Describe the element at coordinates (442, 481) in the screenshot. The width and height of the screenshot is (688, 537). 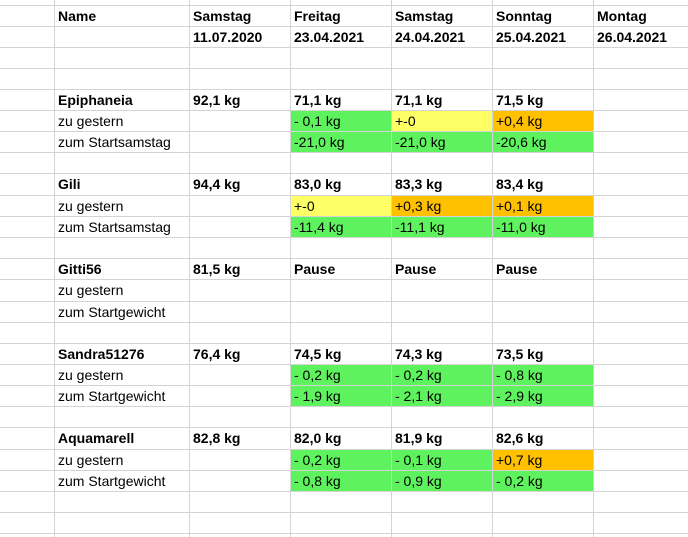
I see `diff-start-cell: - 0,9 kg` at that location.